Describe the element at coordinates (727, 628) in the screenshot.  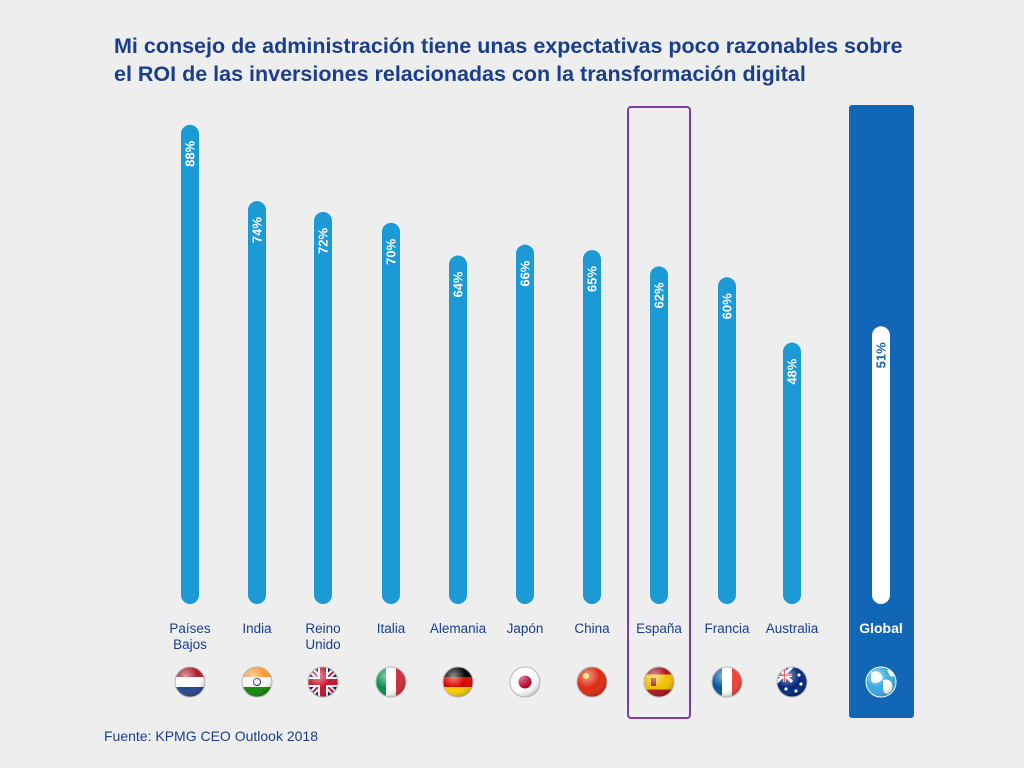
I see `category-label-francia: Francia` at that location.